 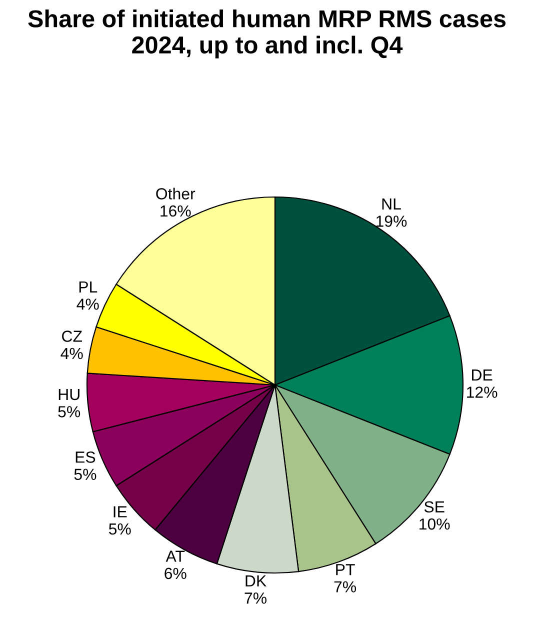 What do you see at coordinates (175, 556) in the screenshot?
I see `slice-label: AT` at bounding box center [175, 556].